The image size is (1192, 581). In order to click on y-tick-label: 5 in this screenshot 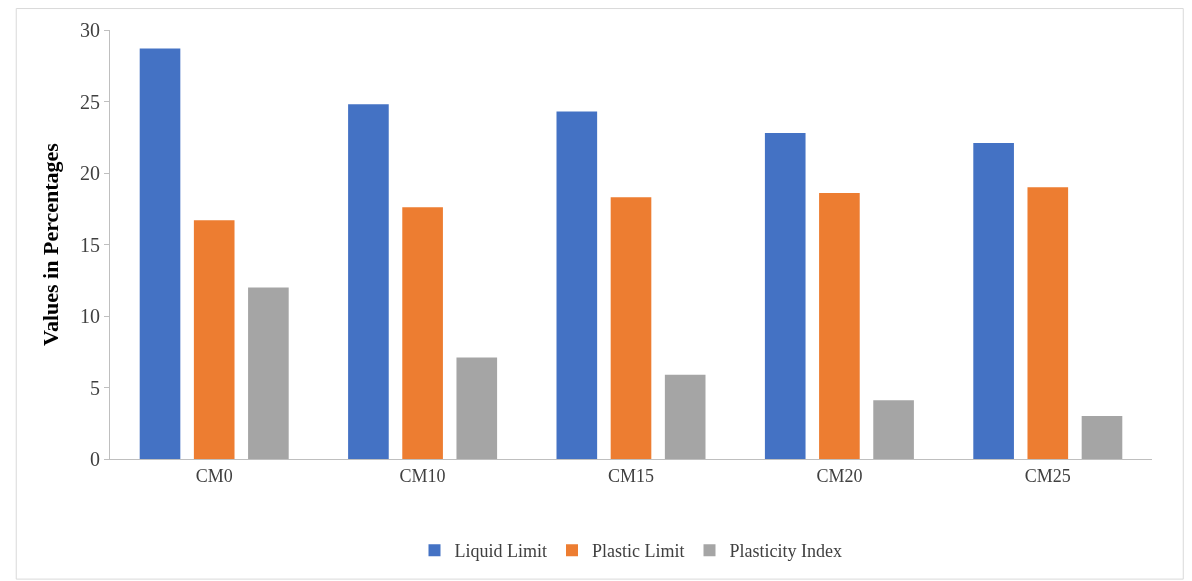, I will do `click(95, 387)`.